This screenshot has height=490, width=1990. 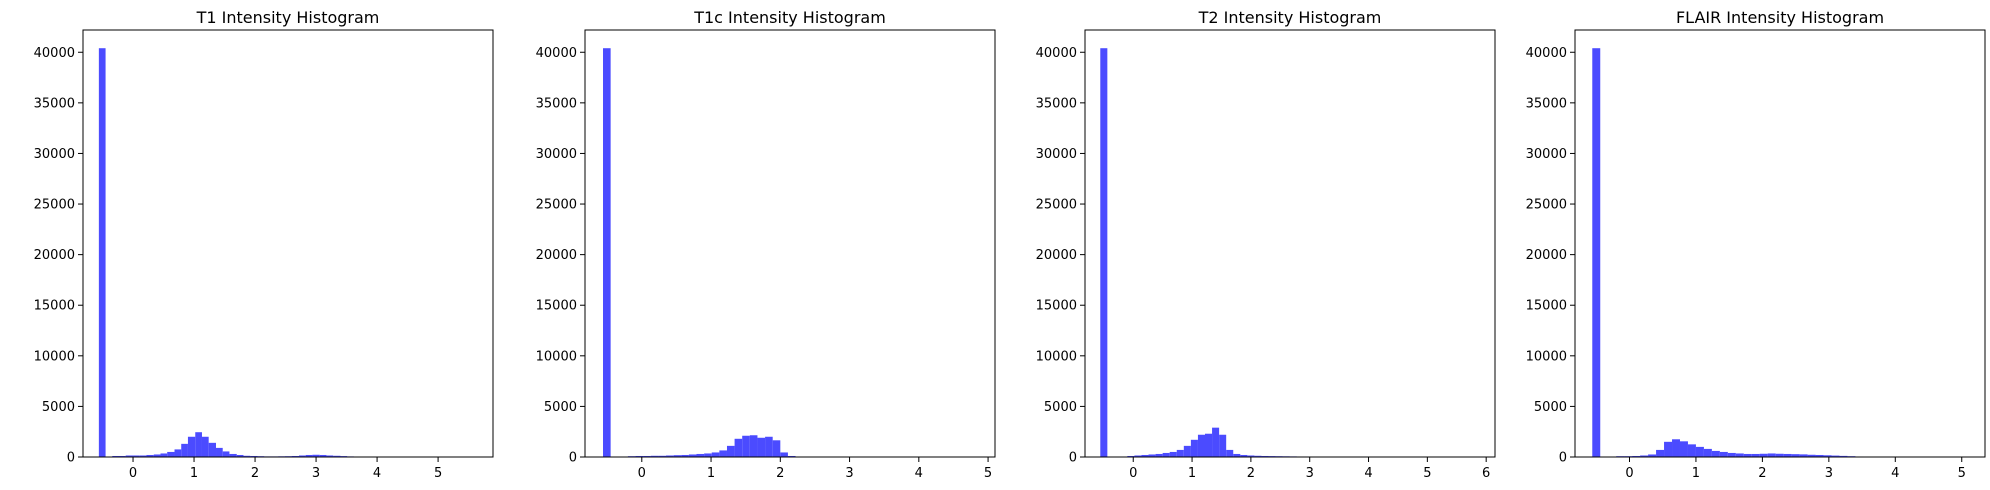 What do you see at coordinates (1133, 473) in the screenshot?
I see `x-tick-label: 0` at bounding box center [1133, 473].